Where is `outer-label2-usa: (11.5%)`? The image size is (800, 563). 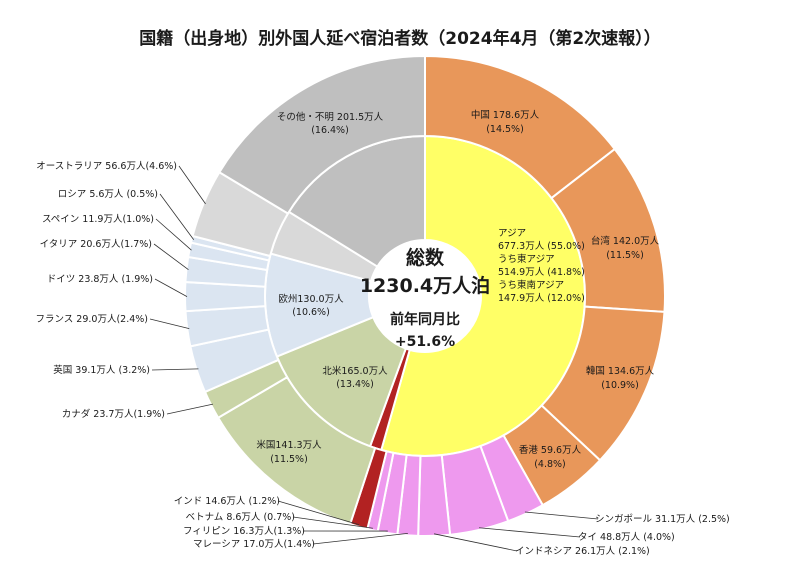
outer-label2-usa: (11.5%) is located at coordinates (289, 459).